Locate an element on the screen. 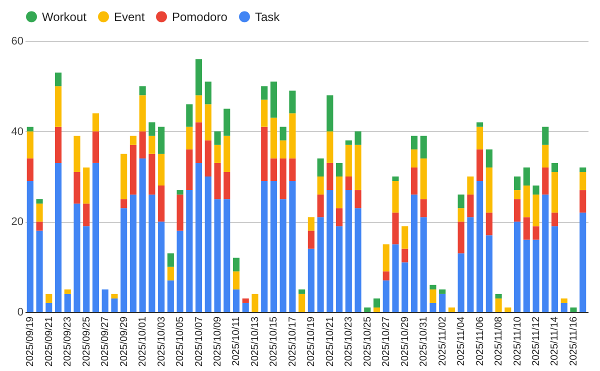  x-tick-label: 2025/10/21 is located at coordinates (330, 341).